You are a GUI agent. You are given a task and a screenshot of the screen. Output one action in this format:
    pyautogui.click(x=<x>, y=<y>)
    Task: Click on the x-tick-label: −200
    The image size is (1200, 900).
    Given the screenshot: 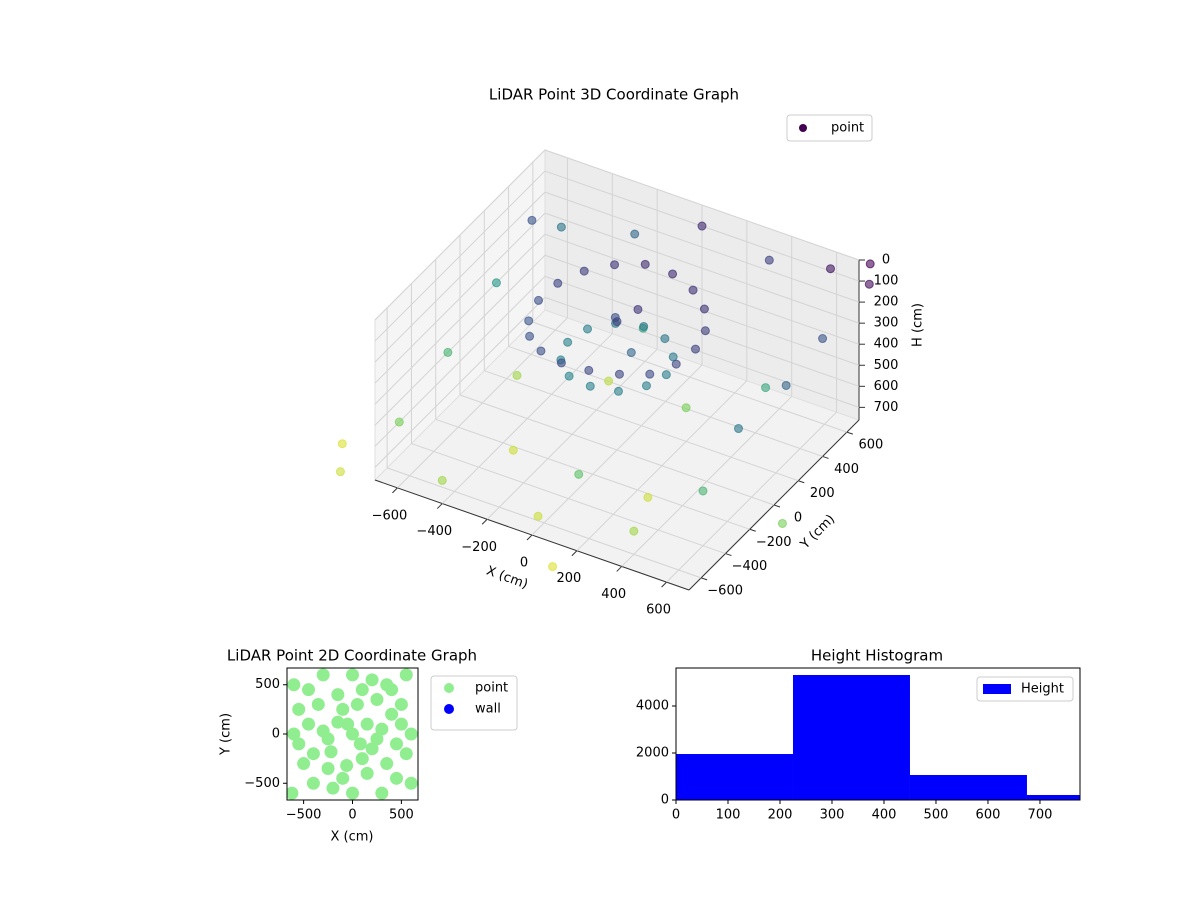 What is the action you would take?
    pyautogui.click(x=479, y=547)
    